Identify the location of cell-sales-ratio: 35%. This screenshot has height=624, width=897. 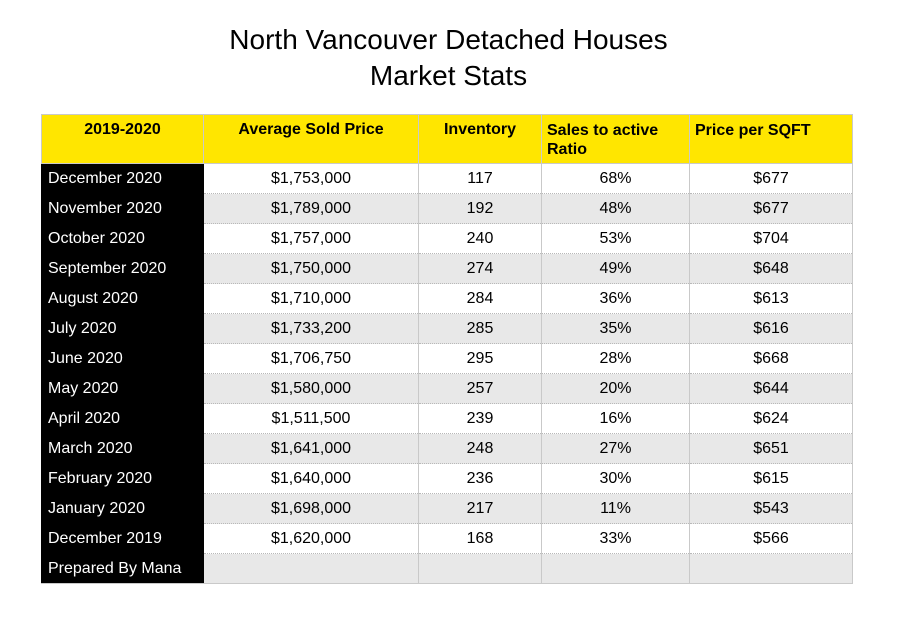
(615, 328).